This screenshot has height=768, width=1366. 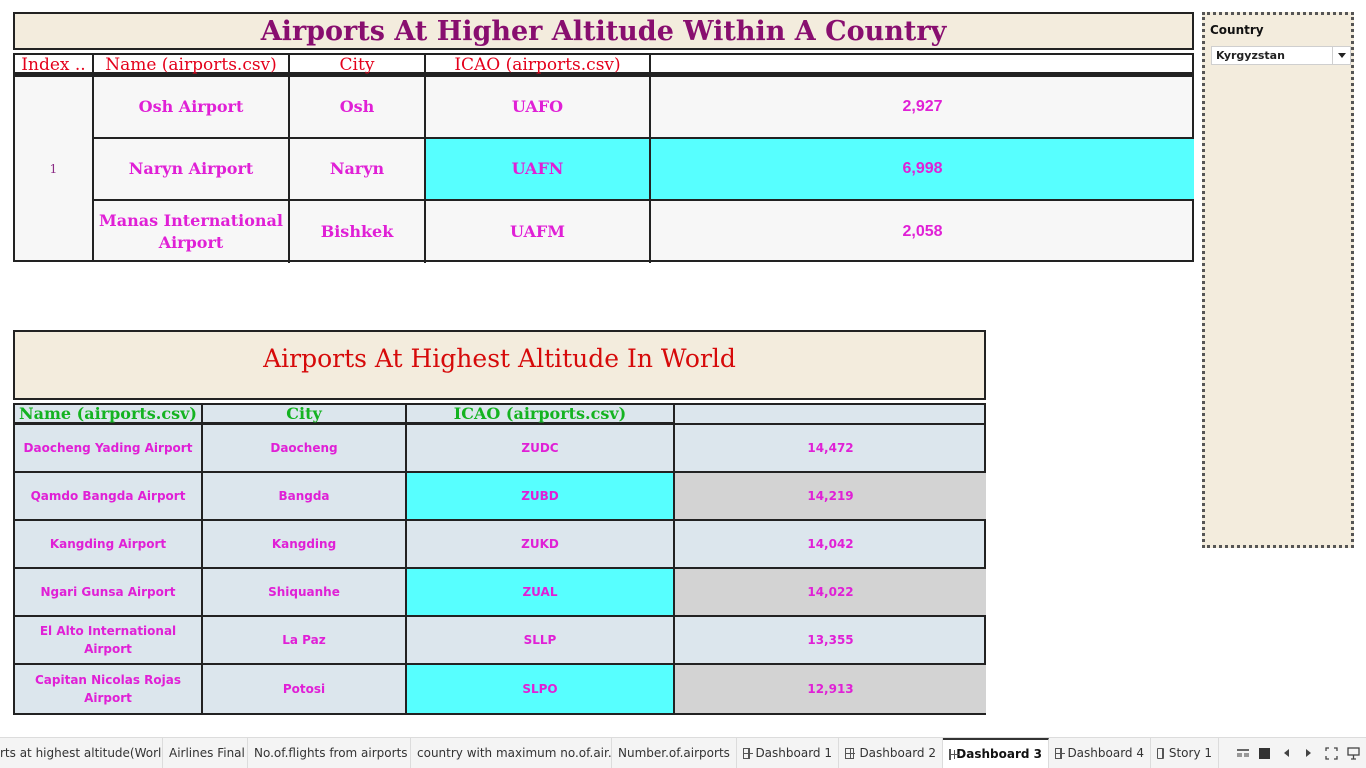 I want to click on sheet-tab: Dashboard 2, so click(x=891, y=753).